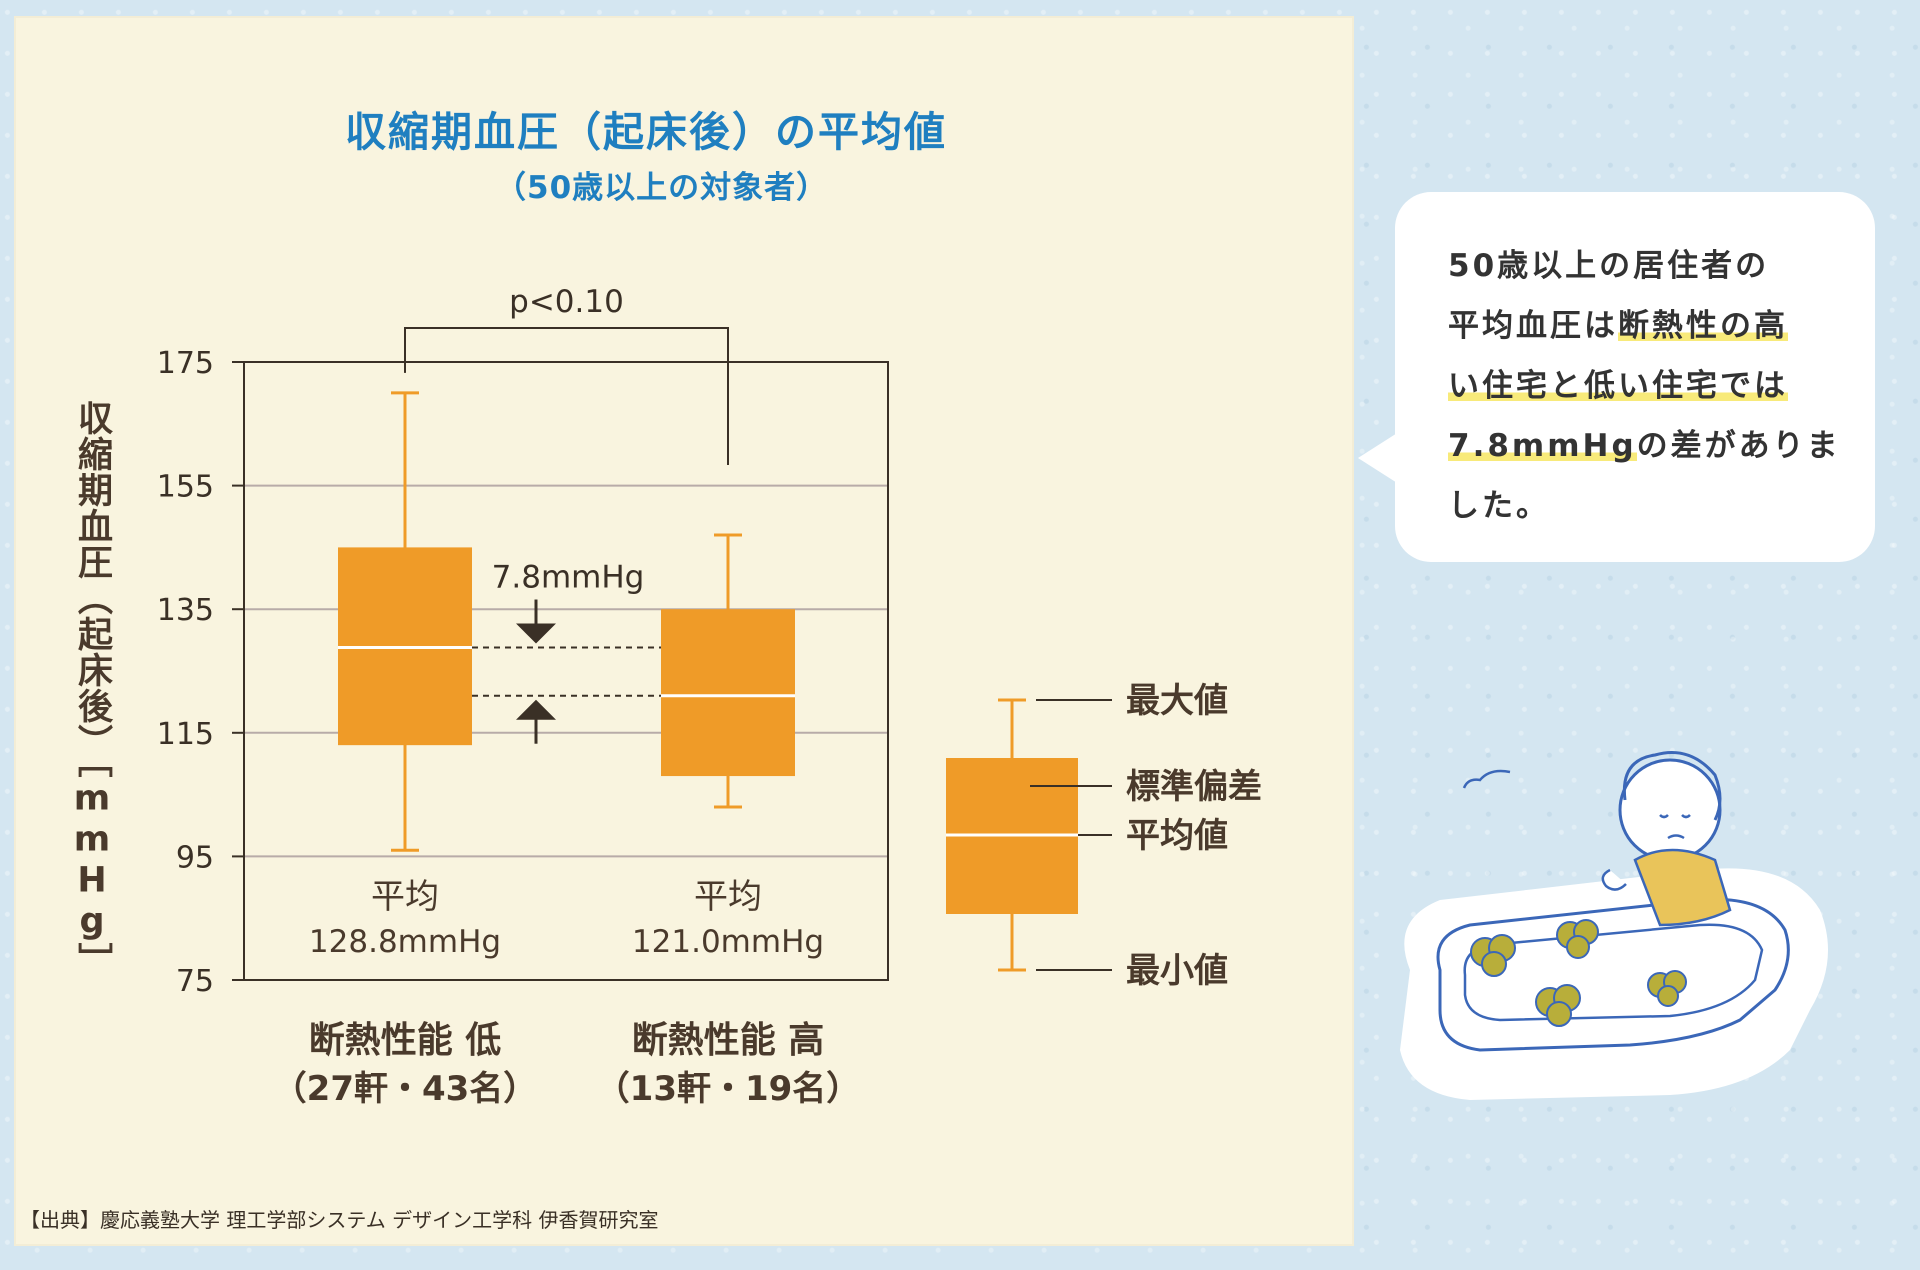 Image resolution: width=1920 pixels, height=1270 pixels. What do you see at coordinates (185, 487) in the screenshot?
I see `y-tick-label: 155` at bounding box center [185, 487].